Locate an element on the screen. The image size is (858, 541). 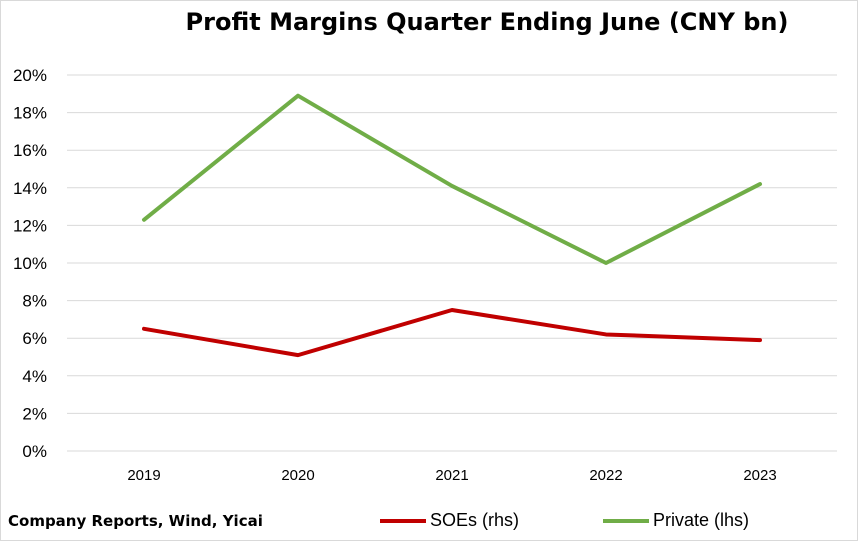
legend-label-private: Private (lhs) is located at coordinates (701, 520).